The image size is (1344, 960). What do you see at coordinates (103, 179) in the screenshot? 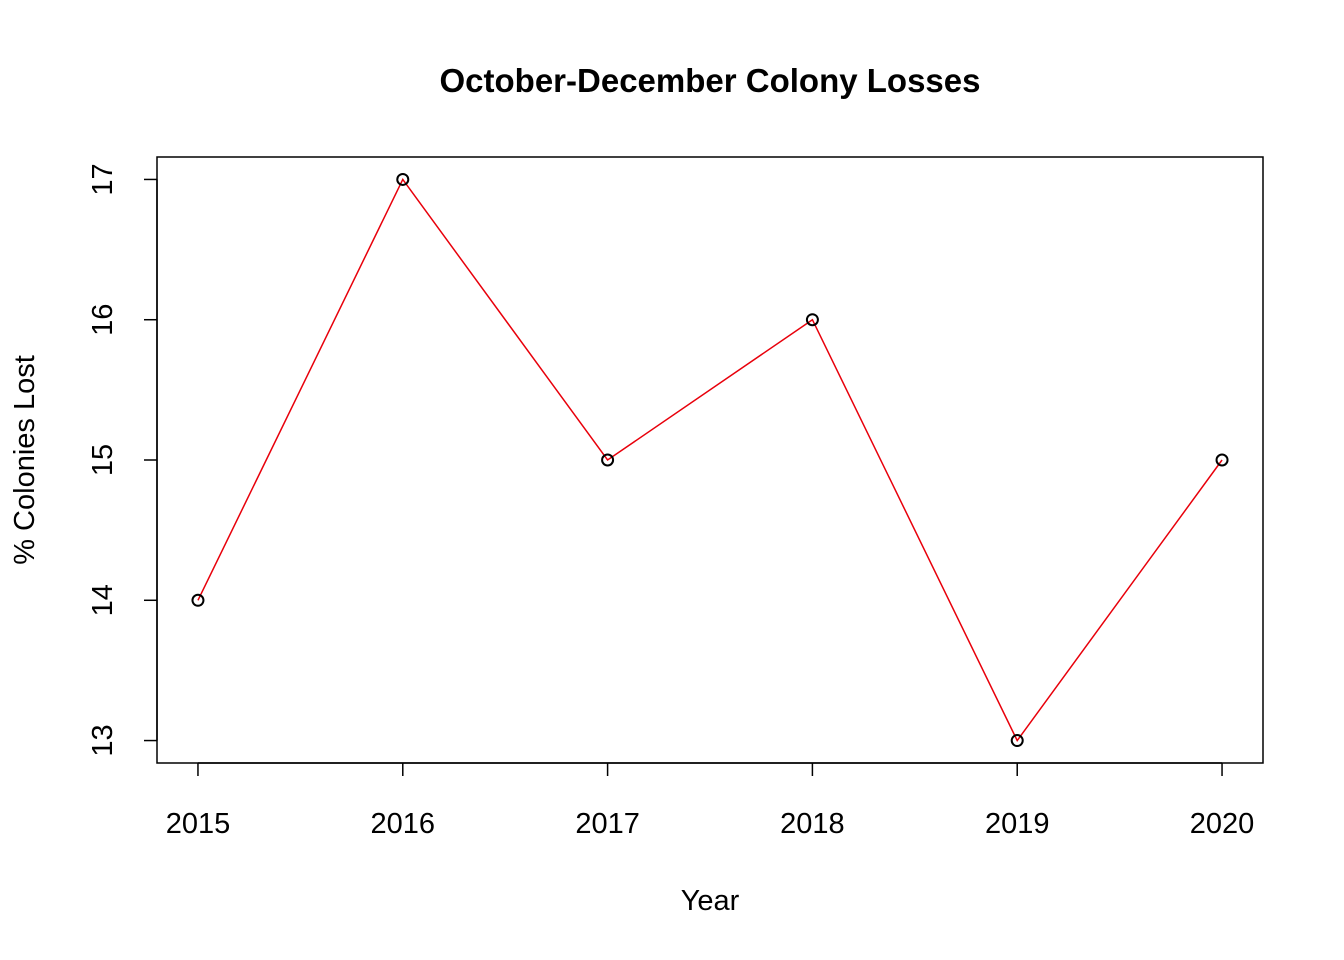
I see `y-tick-label: 17` at bounding box center [103, 179].